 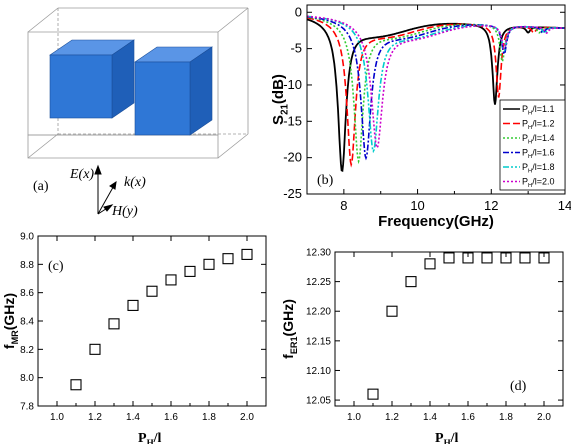 What do you see at coordinates (280, 99) in the screenshot?
I see `y-axis-label: S21(dB)` at bounding box center [280, 99].